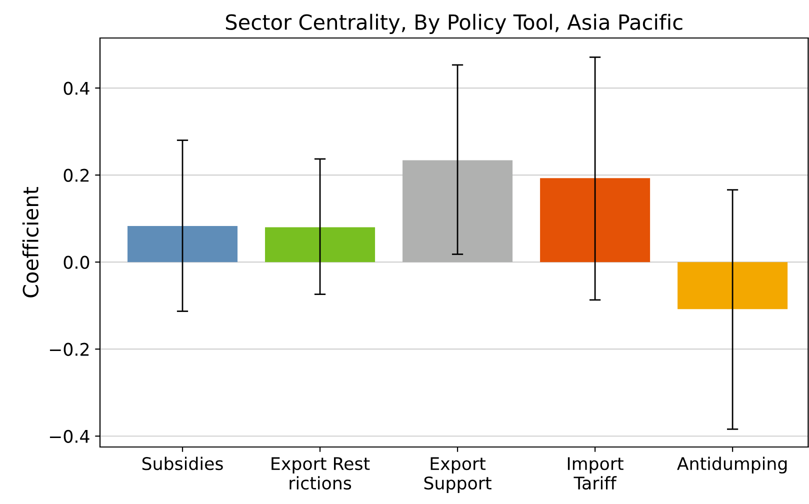 The width and height of the screenshot is (809, 504). I want to click on y-tick-label: 0.0, so click(77, 262).